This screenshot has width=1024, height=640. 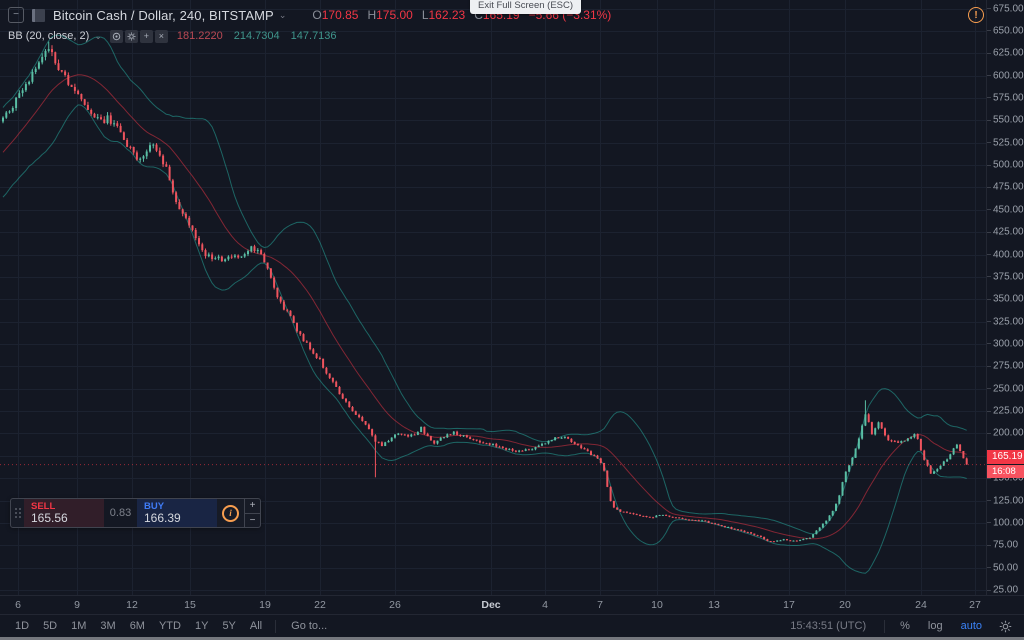 I want to click on price-axis-label: 250.00, so click(x=1008, y=389).